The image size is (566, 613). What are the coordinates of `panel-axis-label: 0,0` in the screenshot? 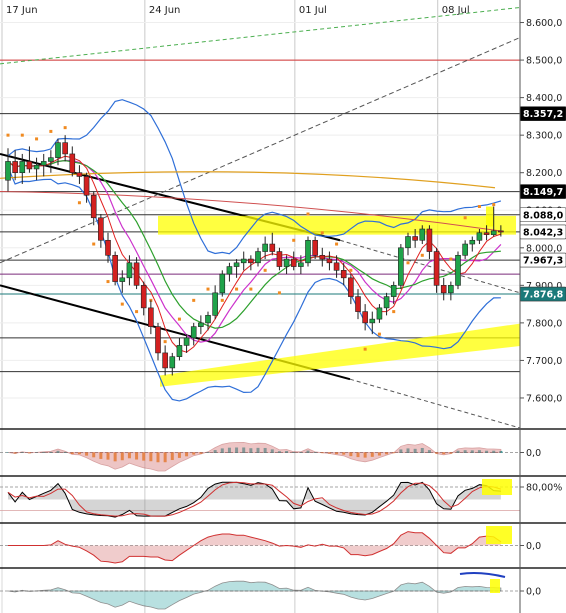 It's located at (533, 453).